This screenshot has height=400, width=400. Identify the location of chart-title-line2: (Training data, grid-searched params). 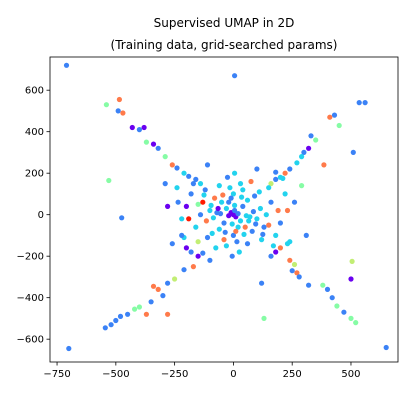
(224, 45).